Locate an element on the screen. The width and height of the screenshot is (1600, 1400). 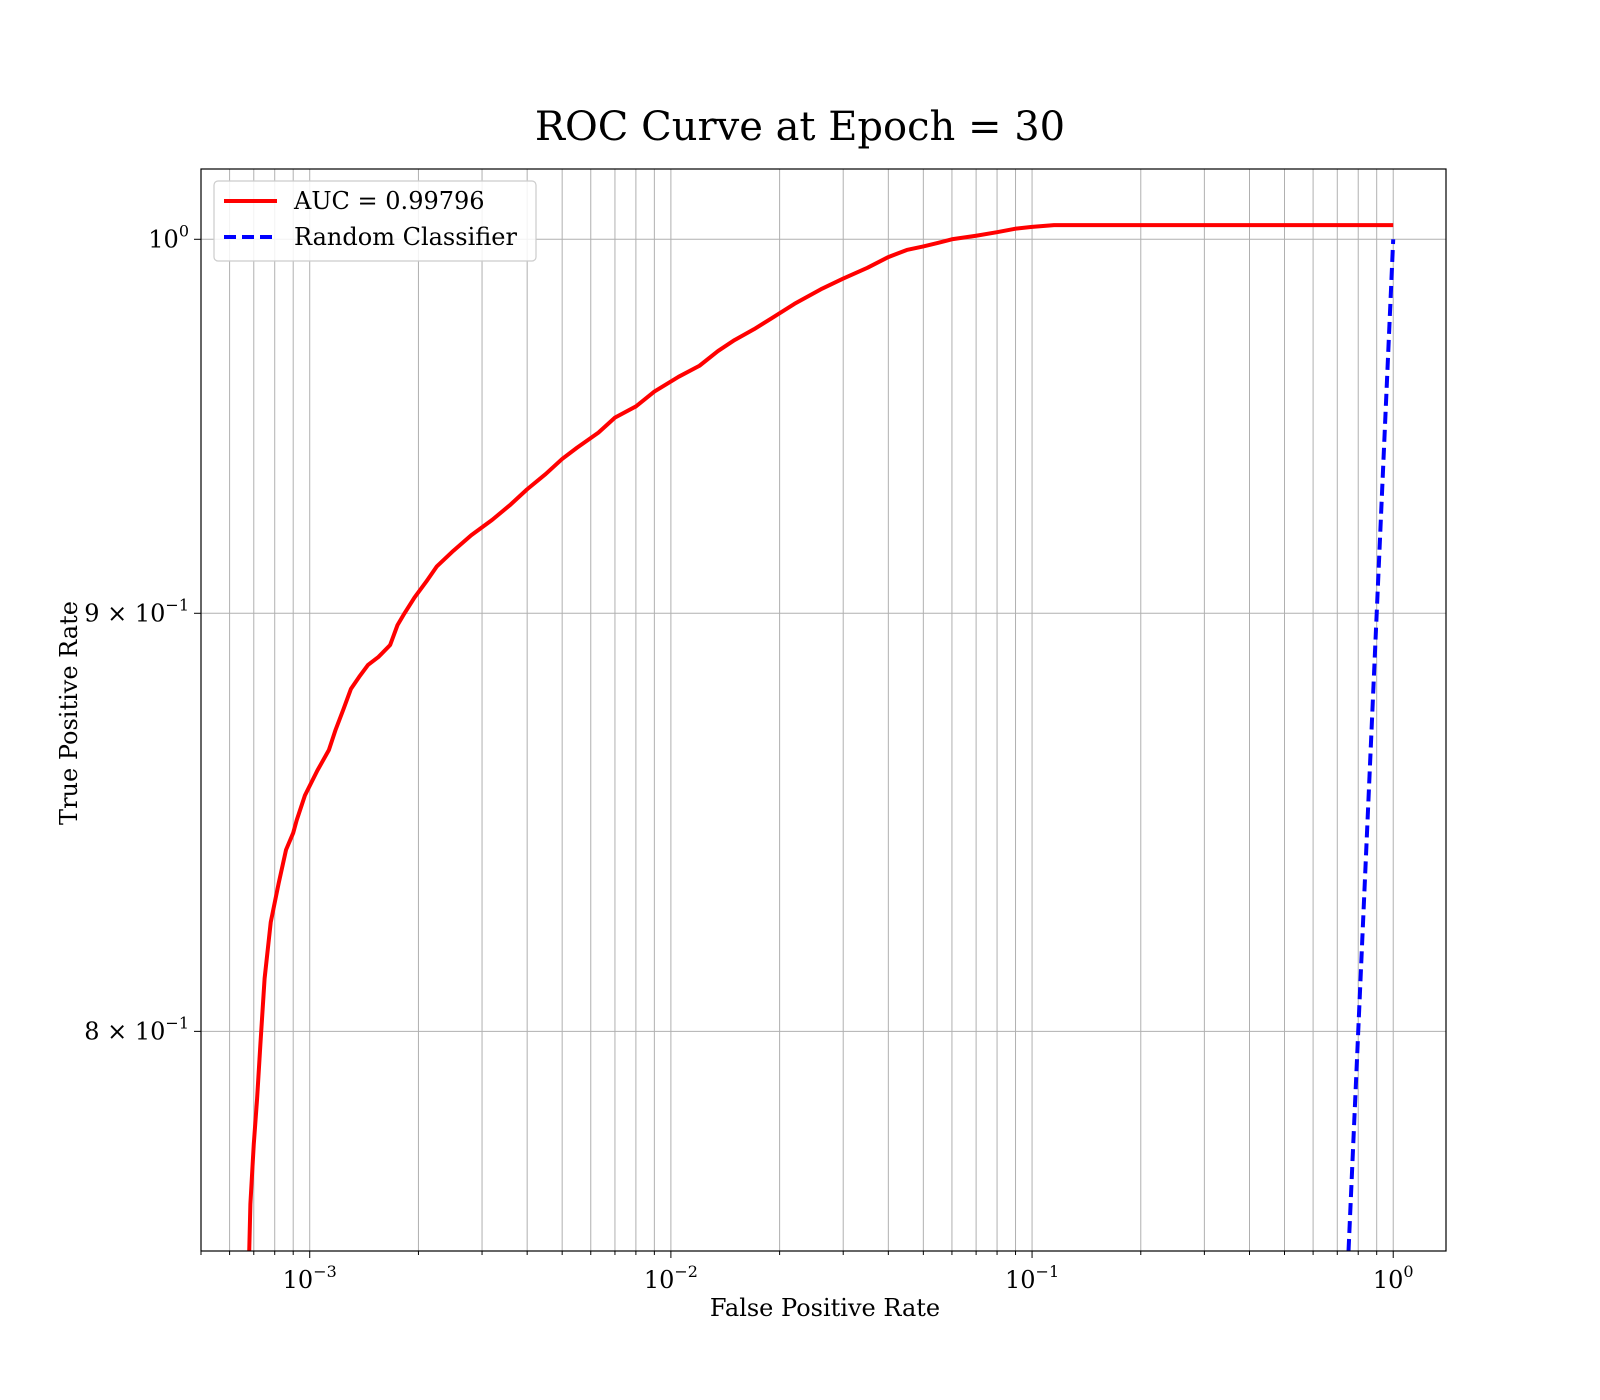
y-tick-label-base: 10 is located at coordinates (163, 239).